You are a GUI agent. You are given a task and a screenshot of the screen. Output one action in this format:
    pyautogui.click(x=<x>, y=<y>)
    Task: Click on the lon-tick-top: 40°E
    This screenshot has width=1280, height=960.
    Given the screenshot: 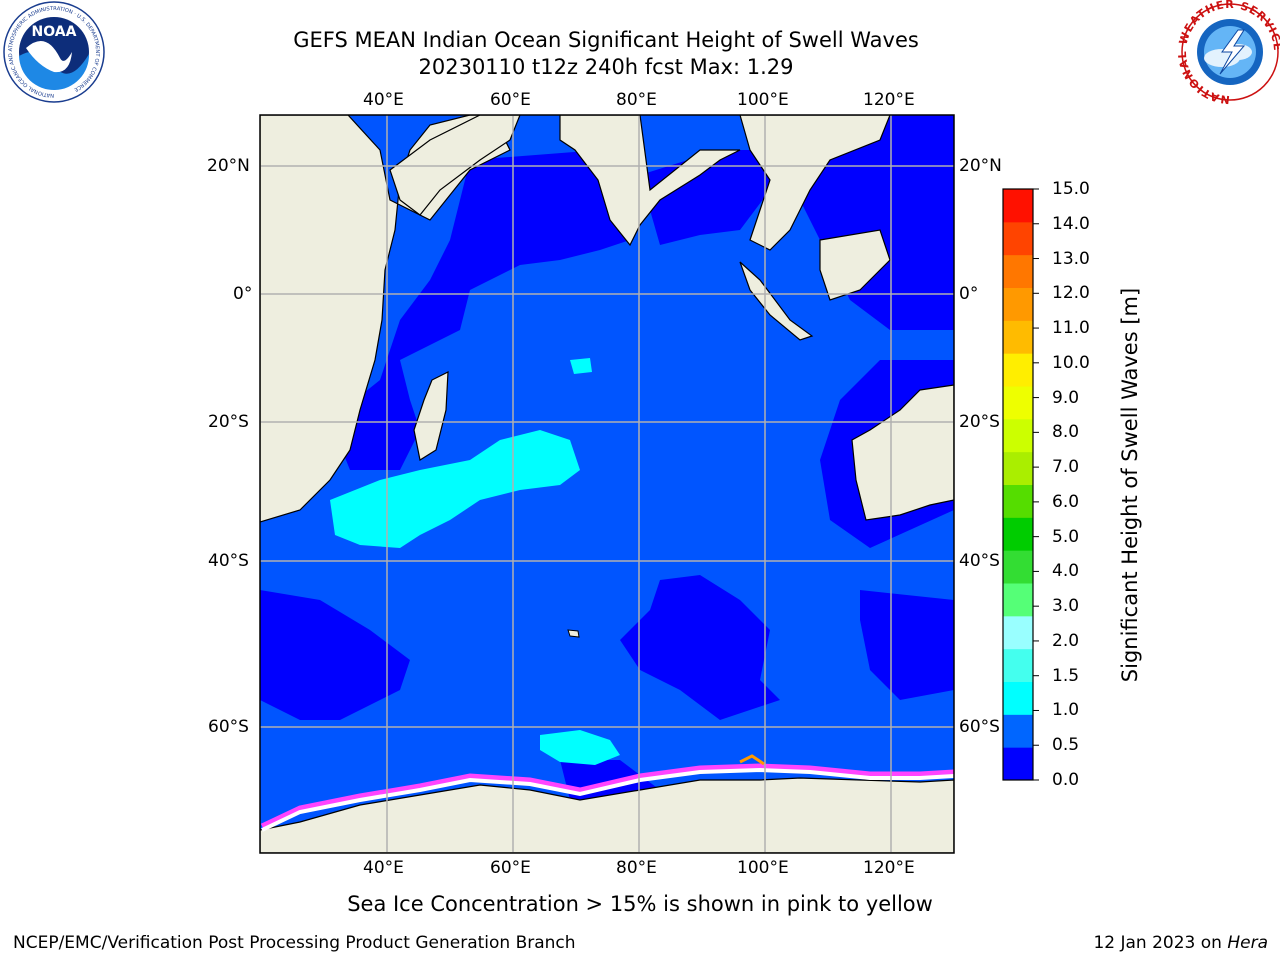 What is the action you would take?
    pyautogui.click(x=383, y=100)
    